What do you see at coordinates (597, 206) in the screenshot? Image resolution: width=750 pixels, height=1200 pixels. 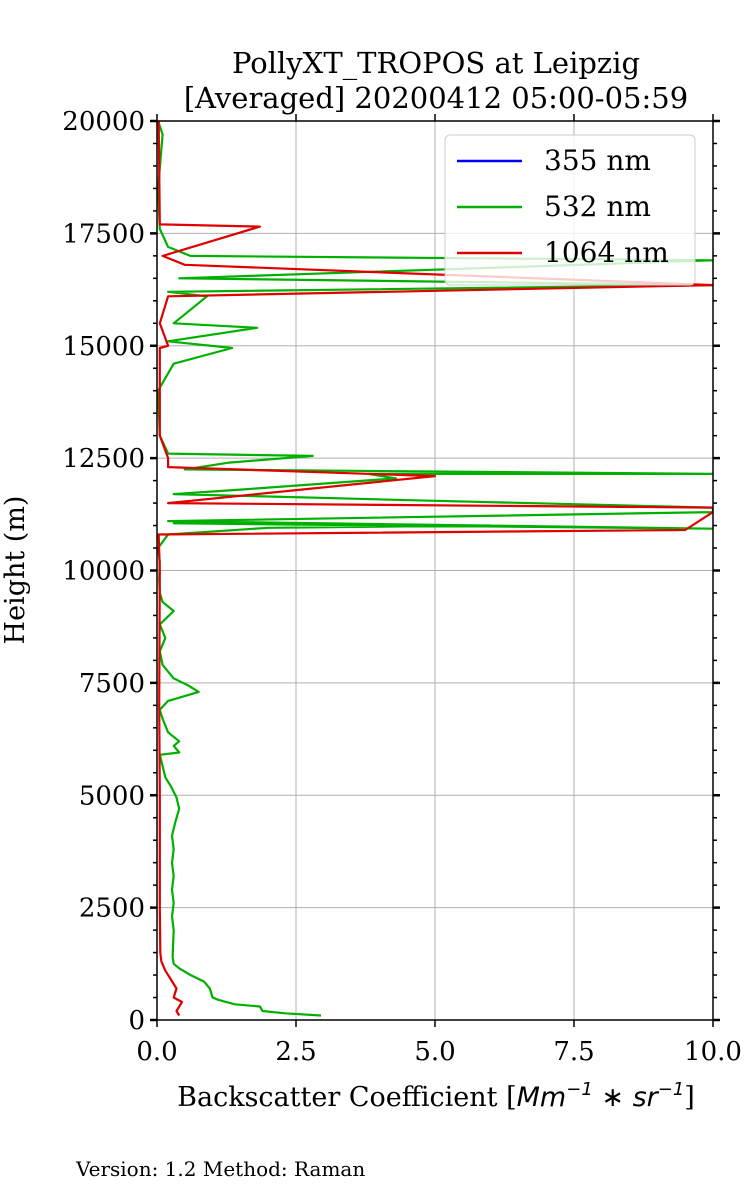 I see `legend-label-1: 532 nm` at bounding box center [597, 206].